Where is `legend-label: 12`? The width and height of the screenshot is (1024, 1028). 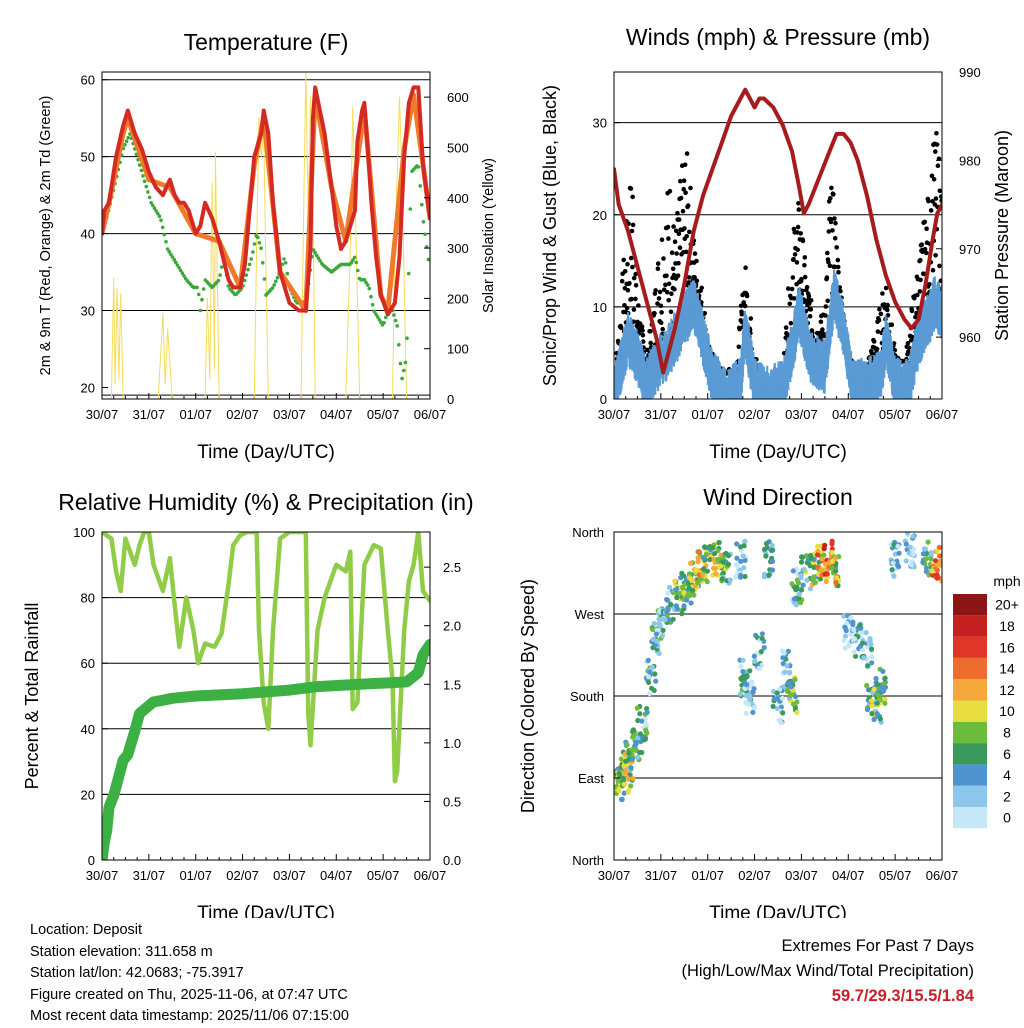
legend-label: 12 is located at coordinates (1007, 690).